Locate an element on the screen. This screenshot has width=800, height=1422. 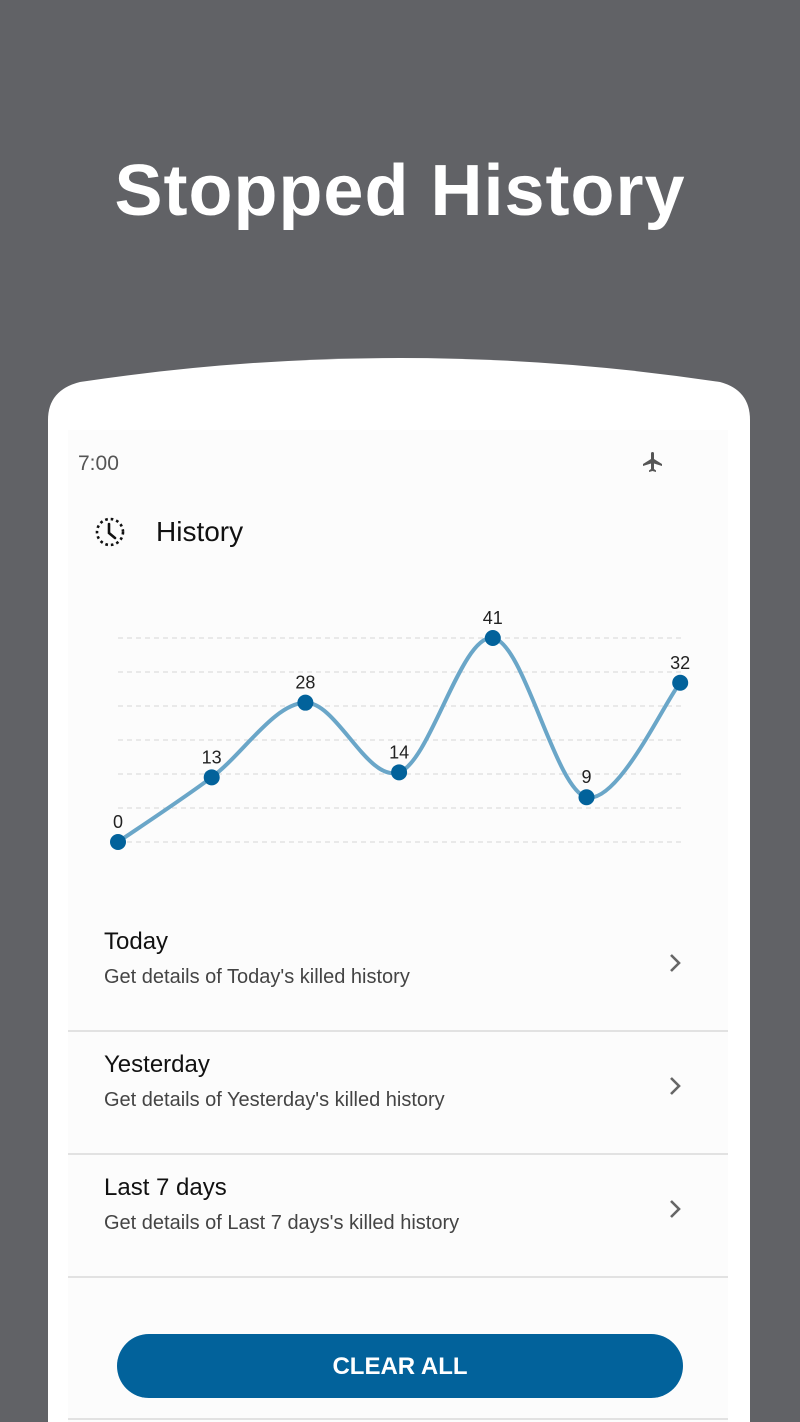
airplane-mode-icon is located at coordinates (652, 462).